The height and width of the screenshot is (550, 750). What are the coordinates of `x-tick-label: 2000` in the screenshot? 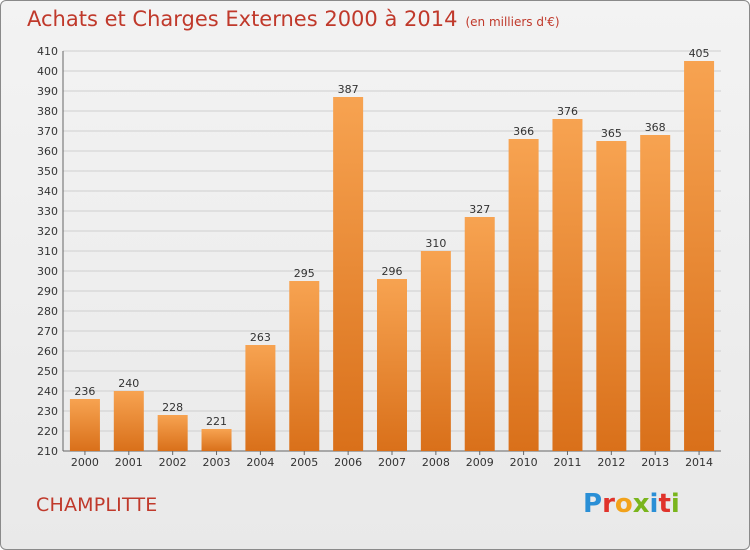 It's located at (85, 462).